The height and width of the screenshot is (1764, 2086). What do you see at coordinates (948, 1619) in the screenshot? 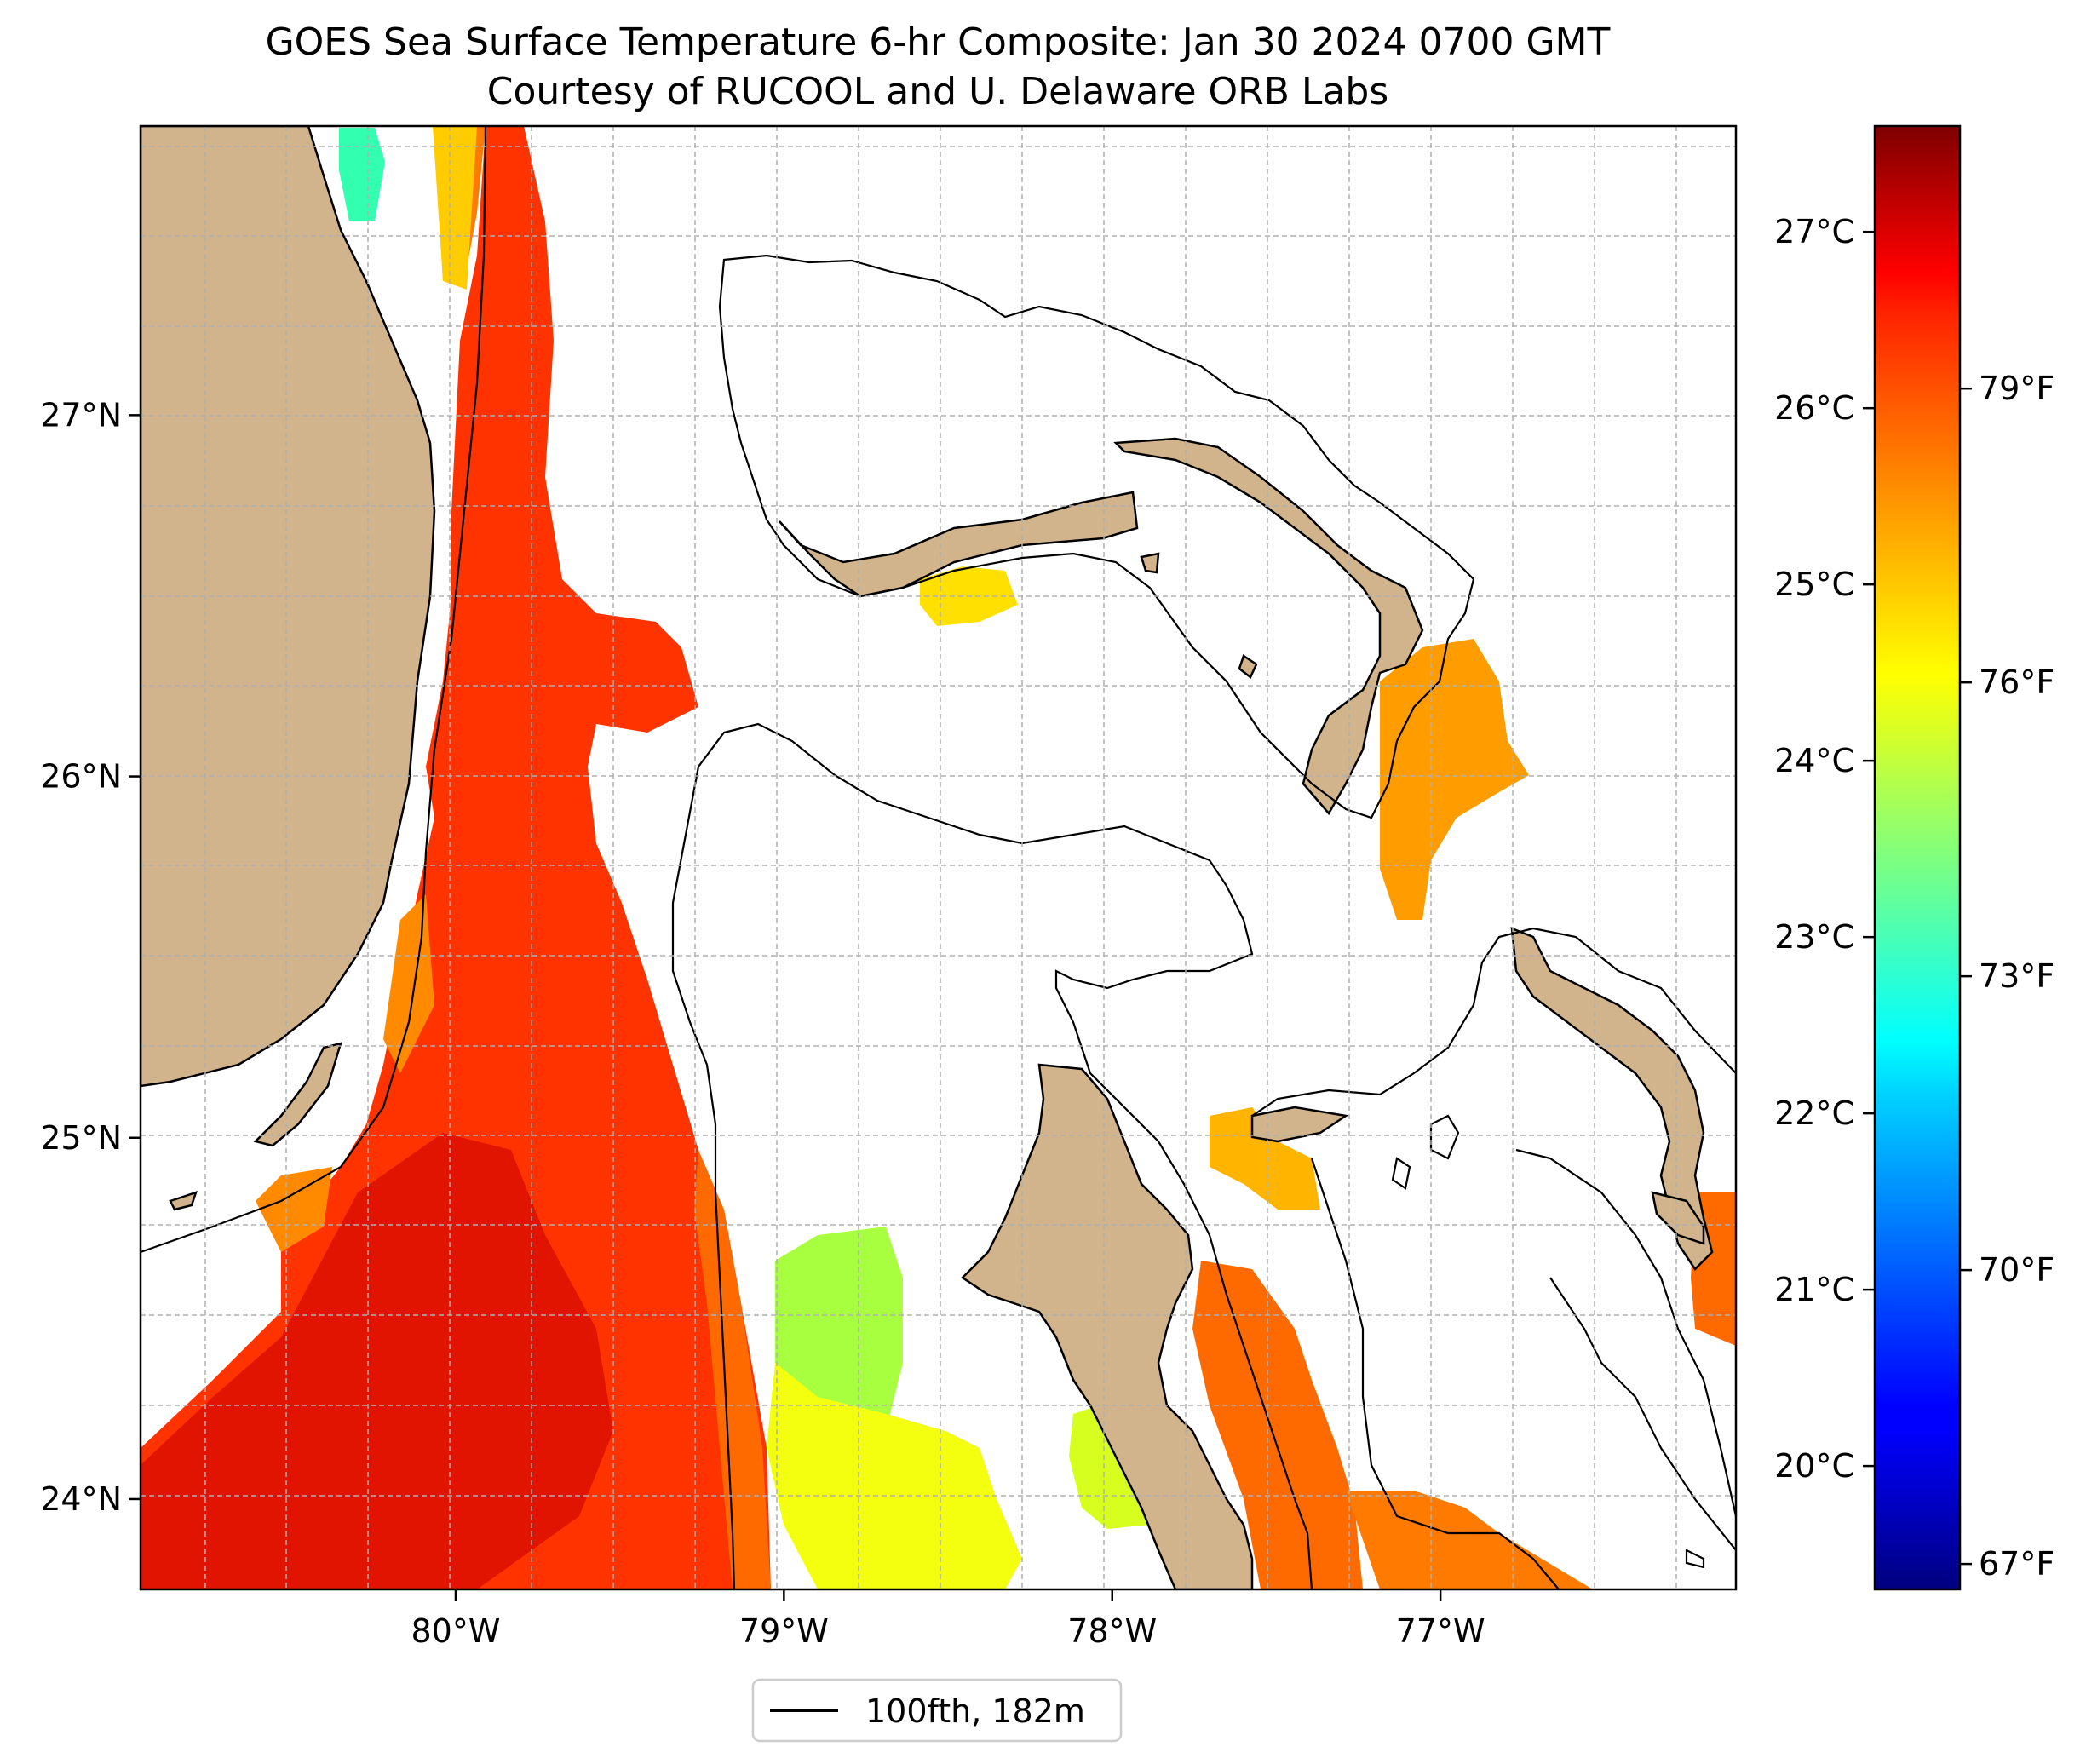
I see `longitude-ticks: 80°W 79°W 78°W 77°W` at bounding box center [948, 1619].